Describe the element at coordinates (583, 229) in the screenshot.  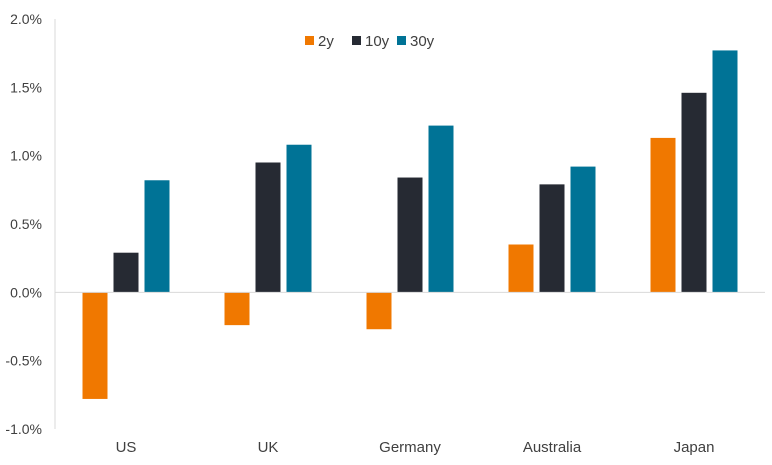
I see `bar-australia-30y` at that location.